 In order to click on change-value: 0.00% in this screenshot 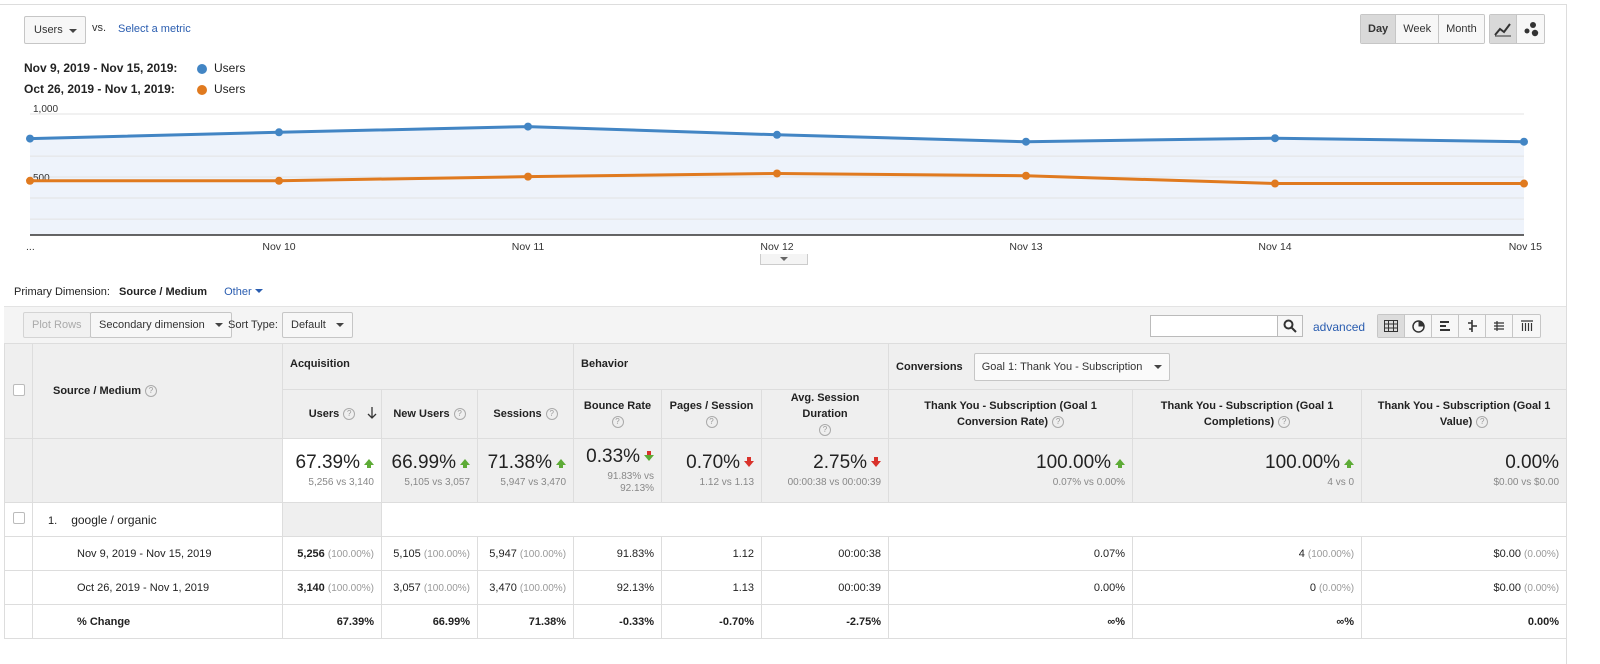, I will do `click(1464, 621)`.